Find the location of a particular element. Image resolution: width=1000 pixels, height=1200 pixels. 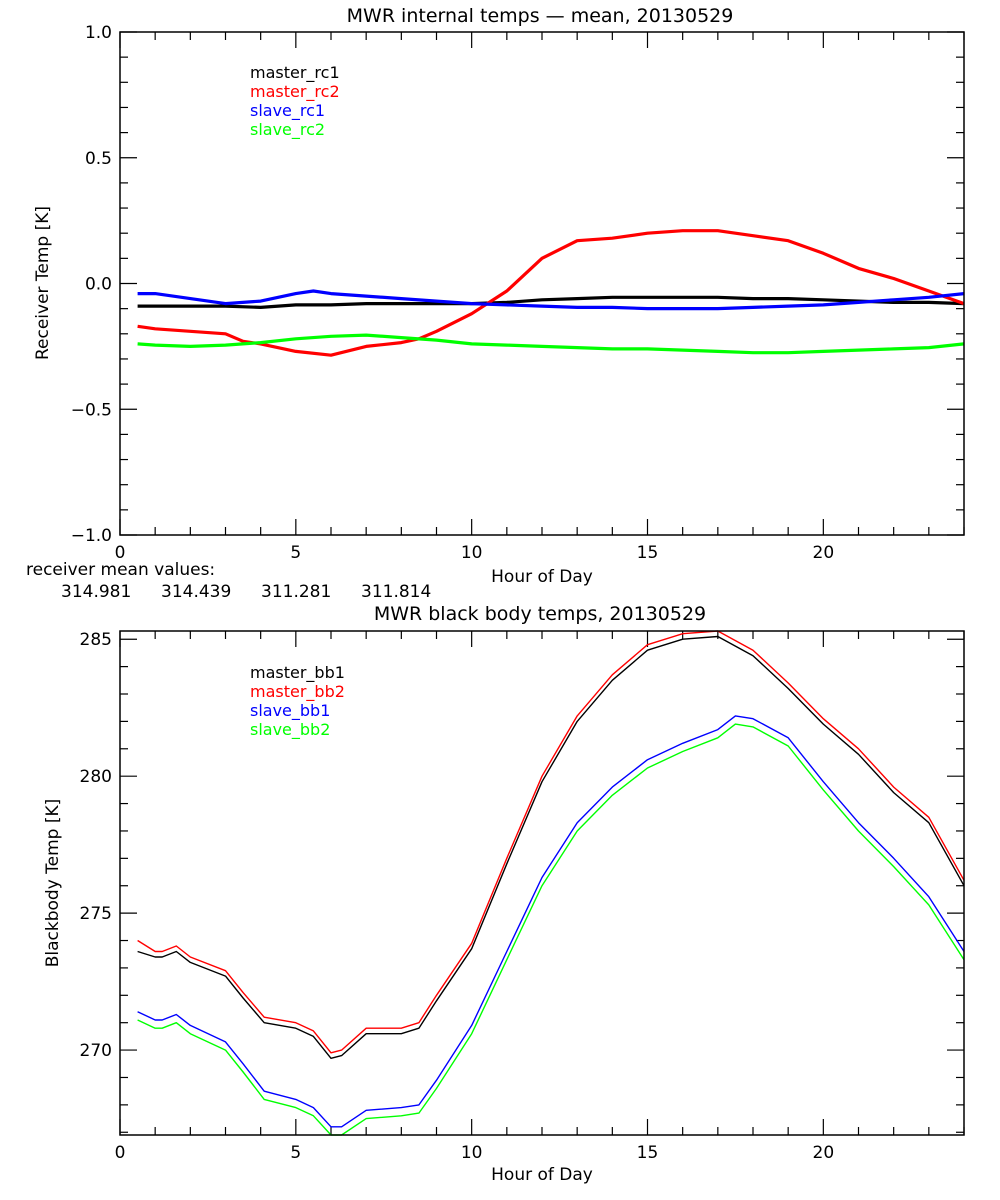

y-tick-label: 280 is located at coordinates (96, 777).